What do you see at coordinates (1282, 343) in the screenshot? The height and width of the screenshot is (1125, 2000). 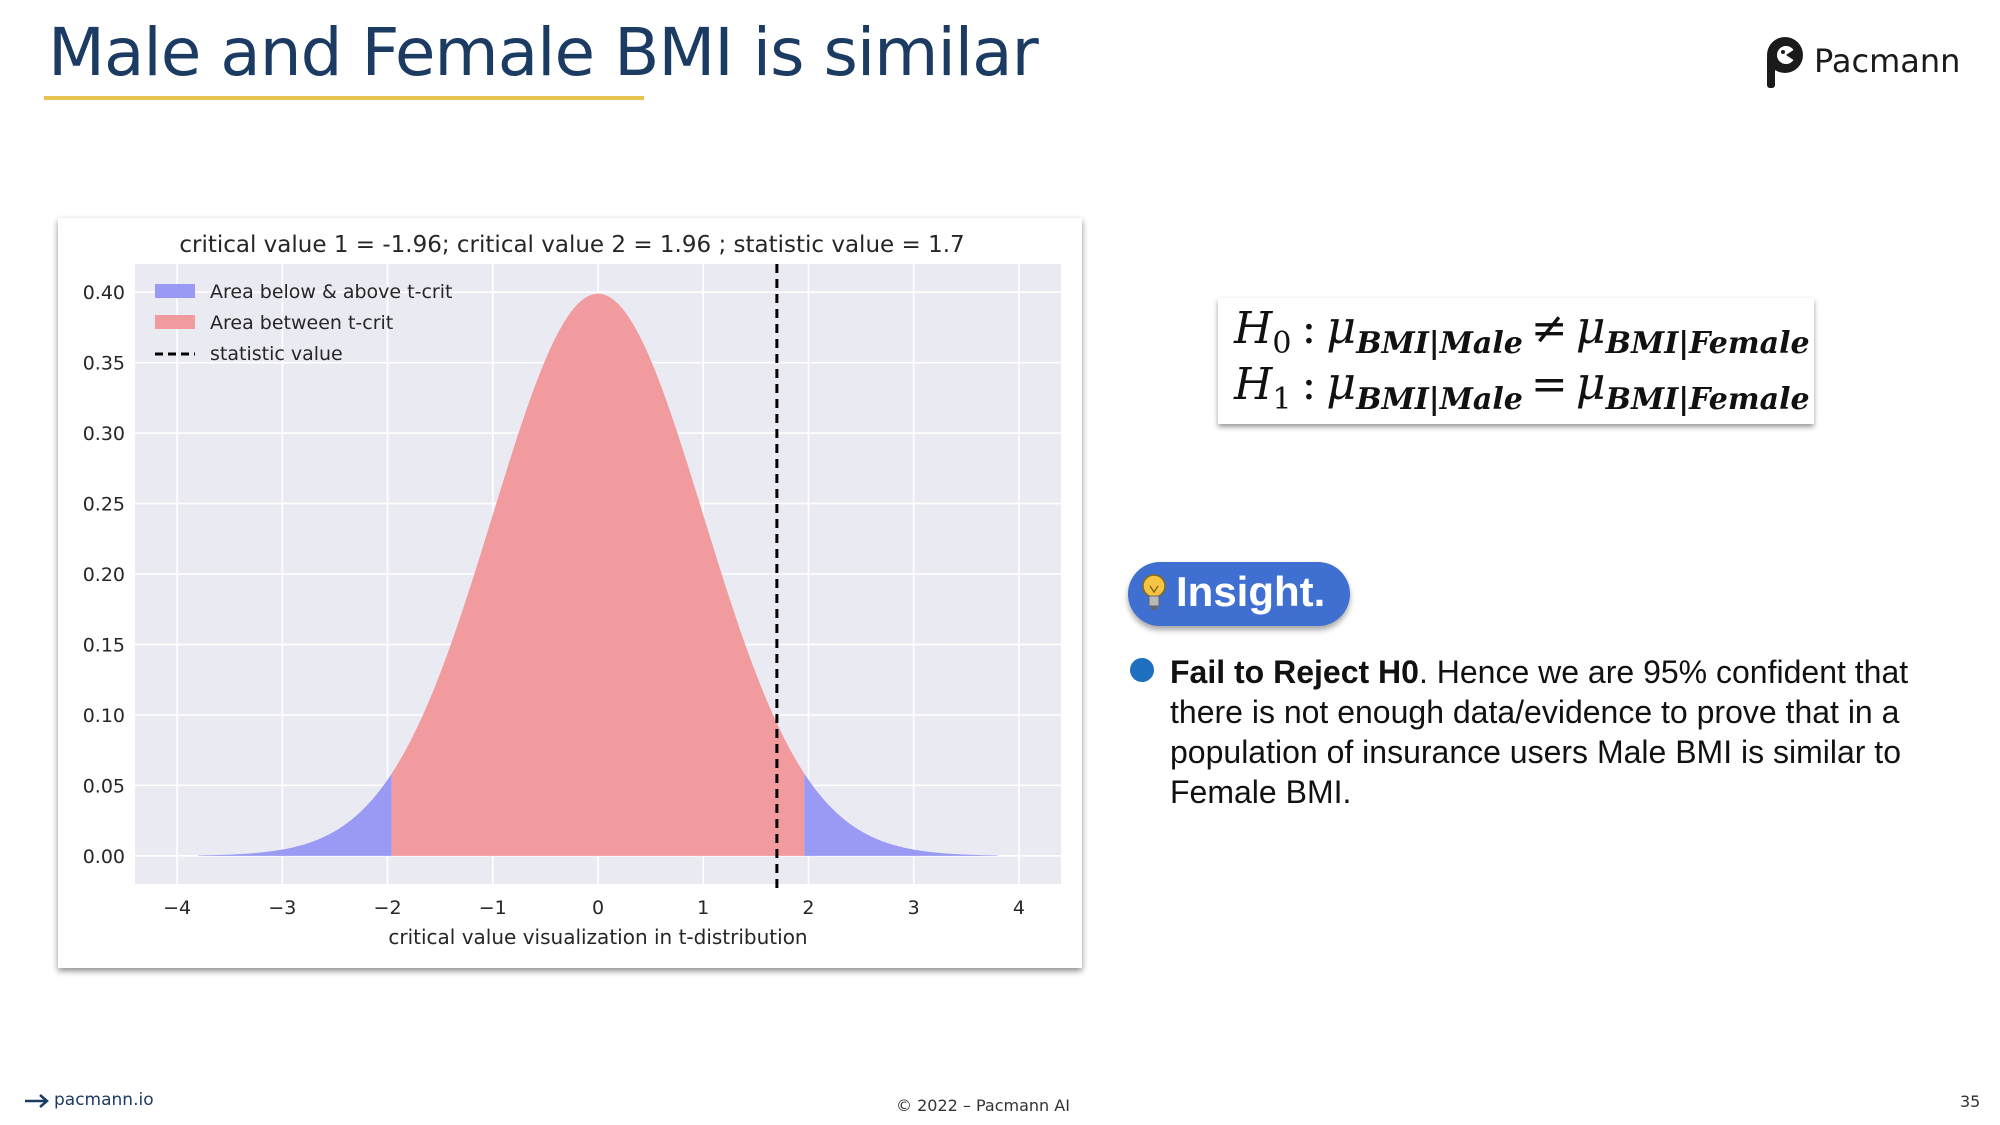 I see `h0-index: 0` at bounding box center [1282, 343].